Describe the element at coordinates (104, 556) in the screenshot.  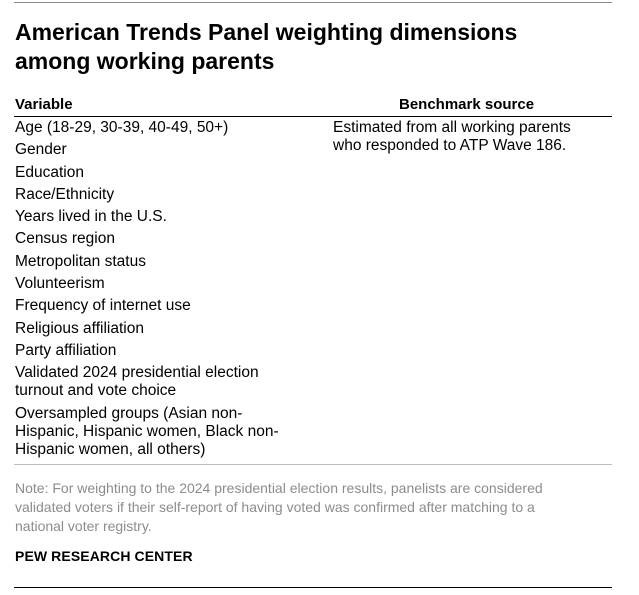
I see `source-credit: PEW RESEARCH CENTER` at that location.